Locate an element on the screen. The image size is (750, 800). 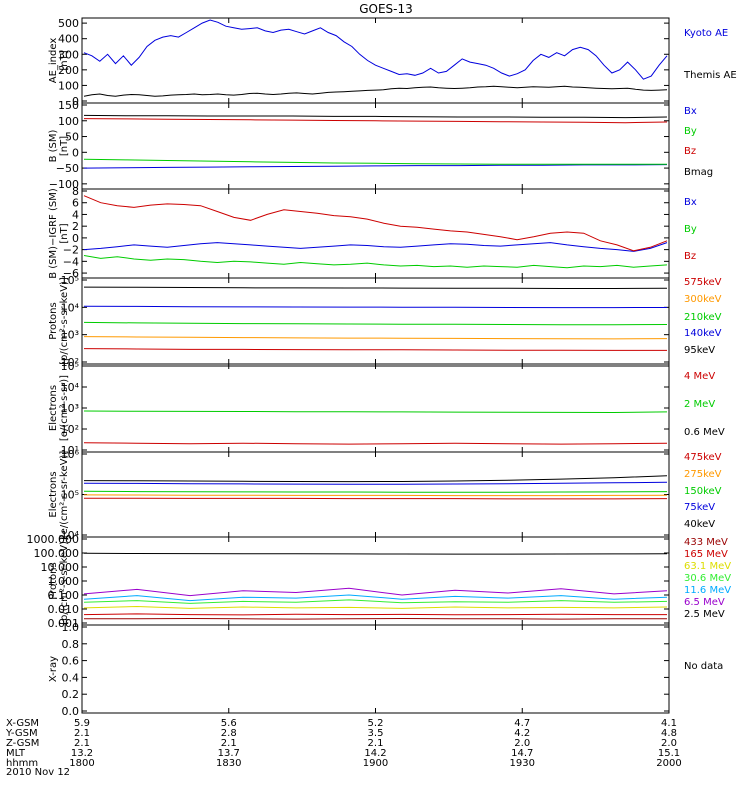
y-tick-label: 400 is located at coordinates (68, 39).